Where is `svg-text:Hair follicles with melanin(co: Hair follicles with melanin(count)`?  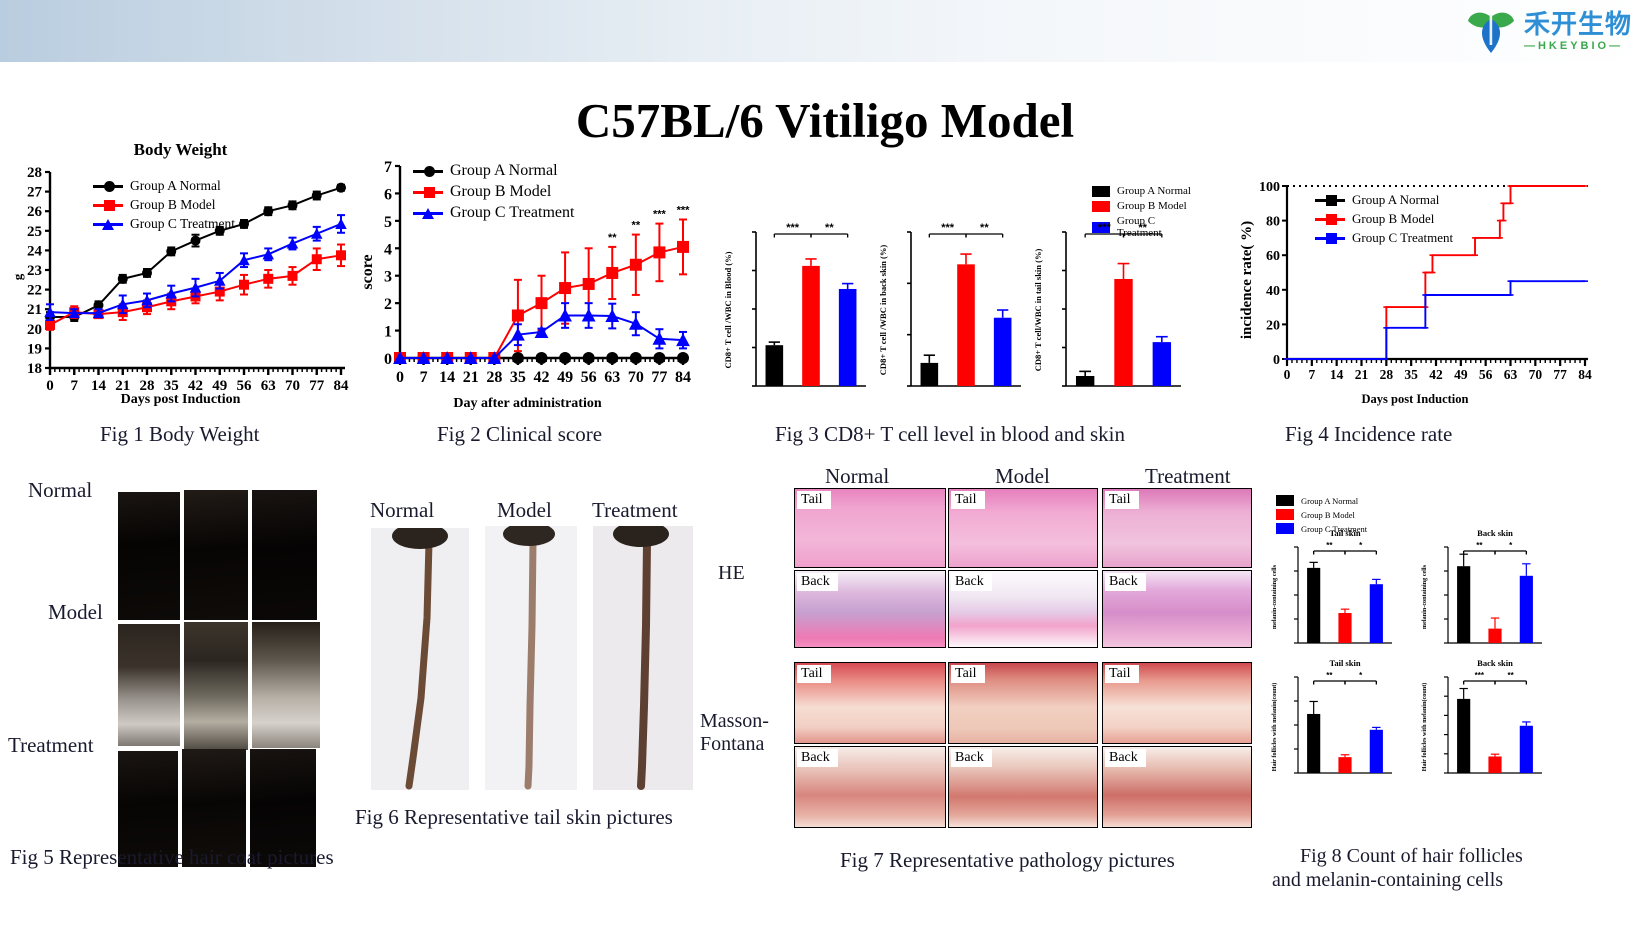
svg-text:Hair follicles with melanin(co: Hair follicles with melanin(count) is located at coordinates (1274, 727).